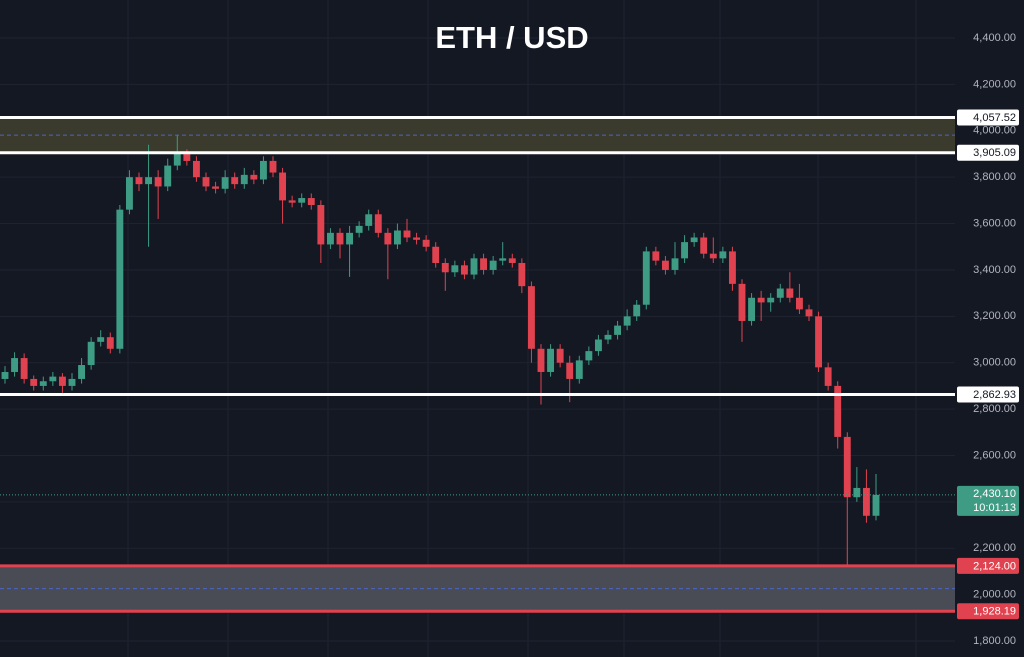  Describe the element at coordinates (994, 118) in the screenshot. I see `level-label: 4,057.52` at that location.